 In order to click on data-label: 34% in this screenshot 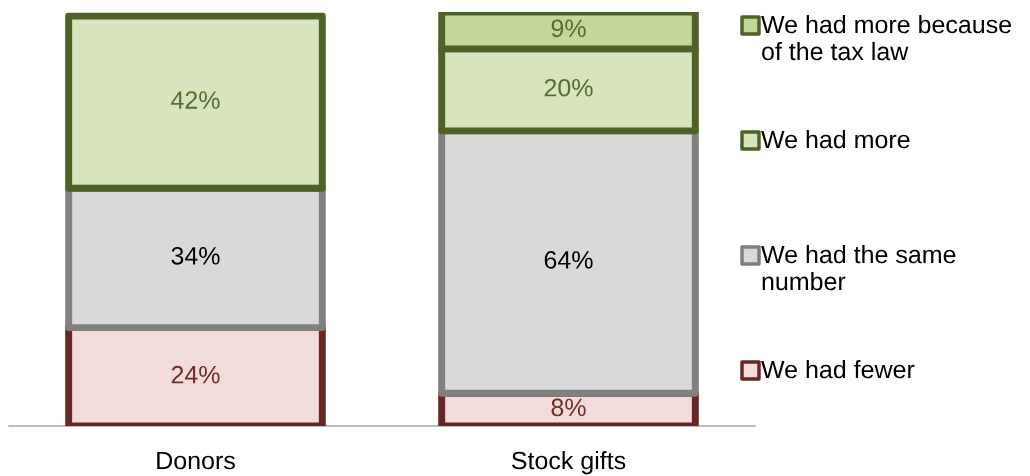, I will do `click(195, 255)`.